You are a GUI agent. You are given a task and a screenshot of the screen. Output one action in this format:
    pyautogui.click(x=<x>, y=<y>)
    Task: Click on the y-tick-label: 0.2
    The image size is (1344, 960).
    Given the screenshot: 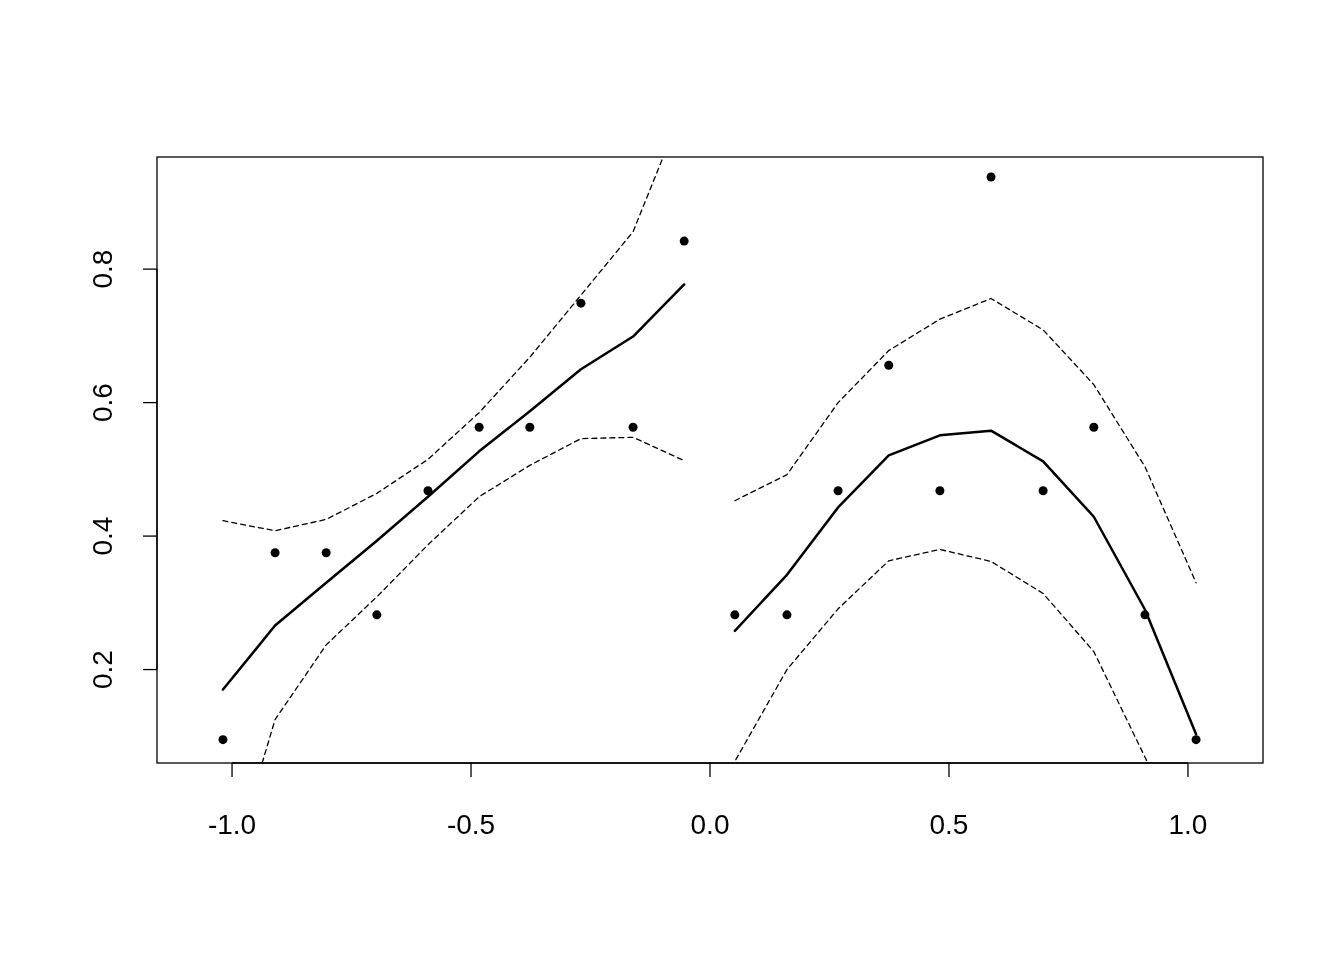 What is the action you would take?
    pyautogui.click(x=102, y=670)
    